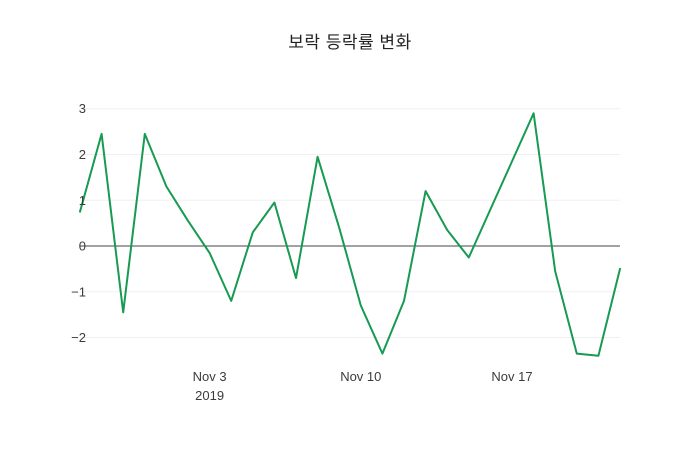 The width and height of the screenshot is (700, 450). I want to click on y-tick-label: 1, so click(82, 200).